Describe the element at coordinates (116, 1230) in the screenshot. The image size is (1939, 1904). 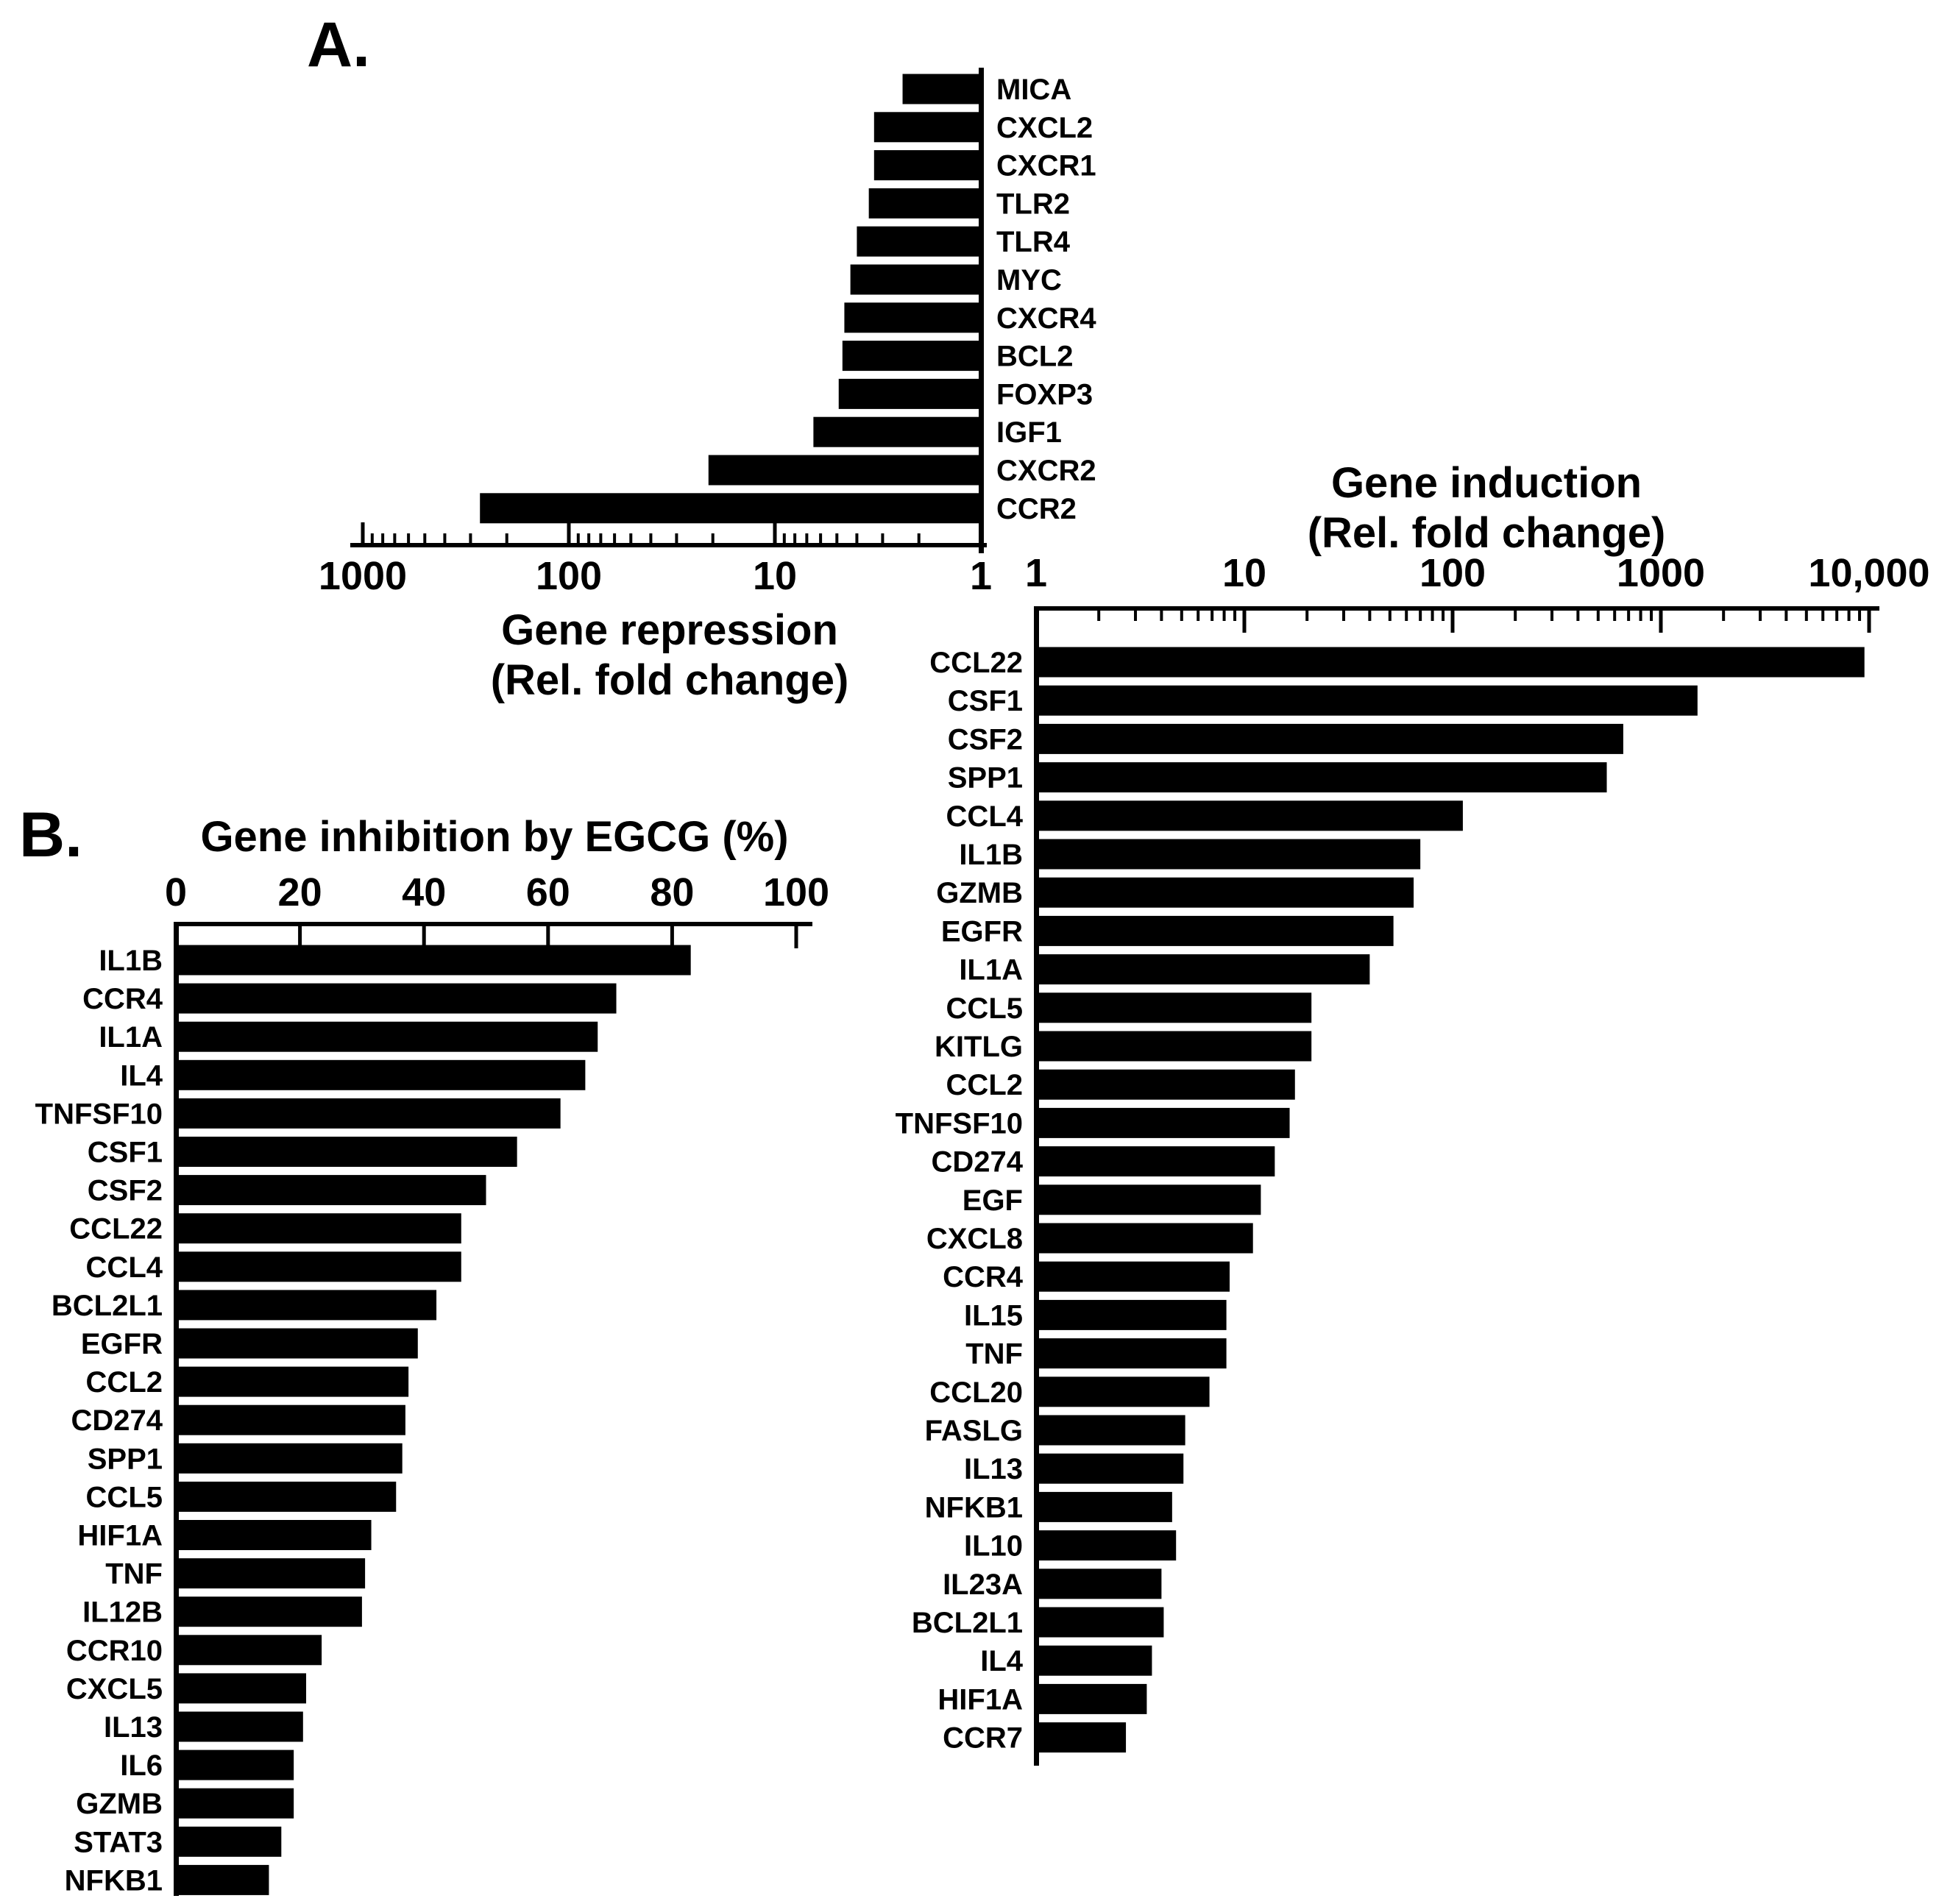
I see `inhibition-gene-label-CCL22: CCL22` at that location.